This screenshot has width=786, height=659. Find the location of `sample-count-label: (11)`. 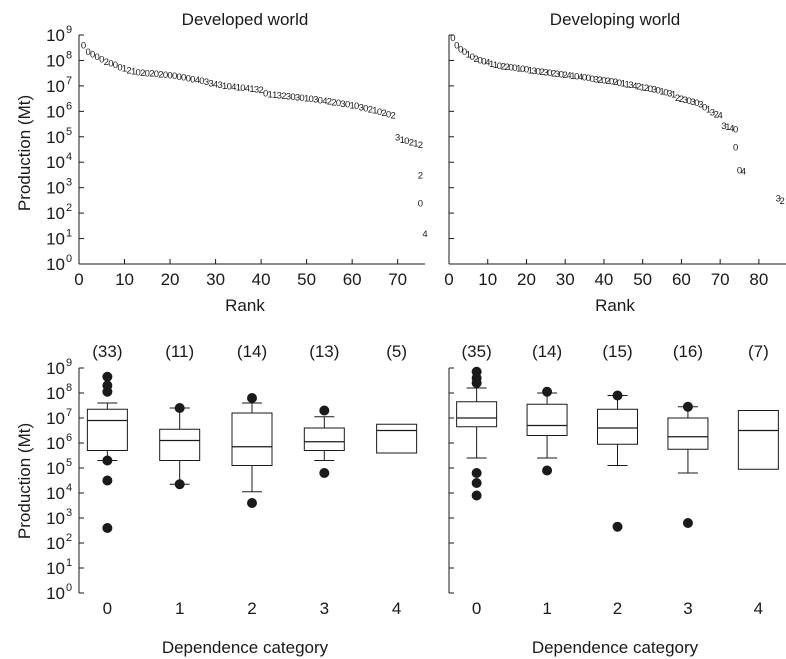

sample-count-label: (11) is located at coordinates (179, 351).